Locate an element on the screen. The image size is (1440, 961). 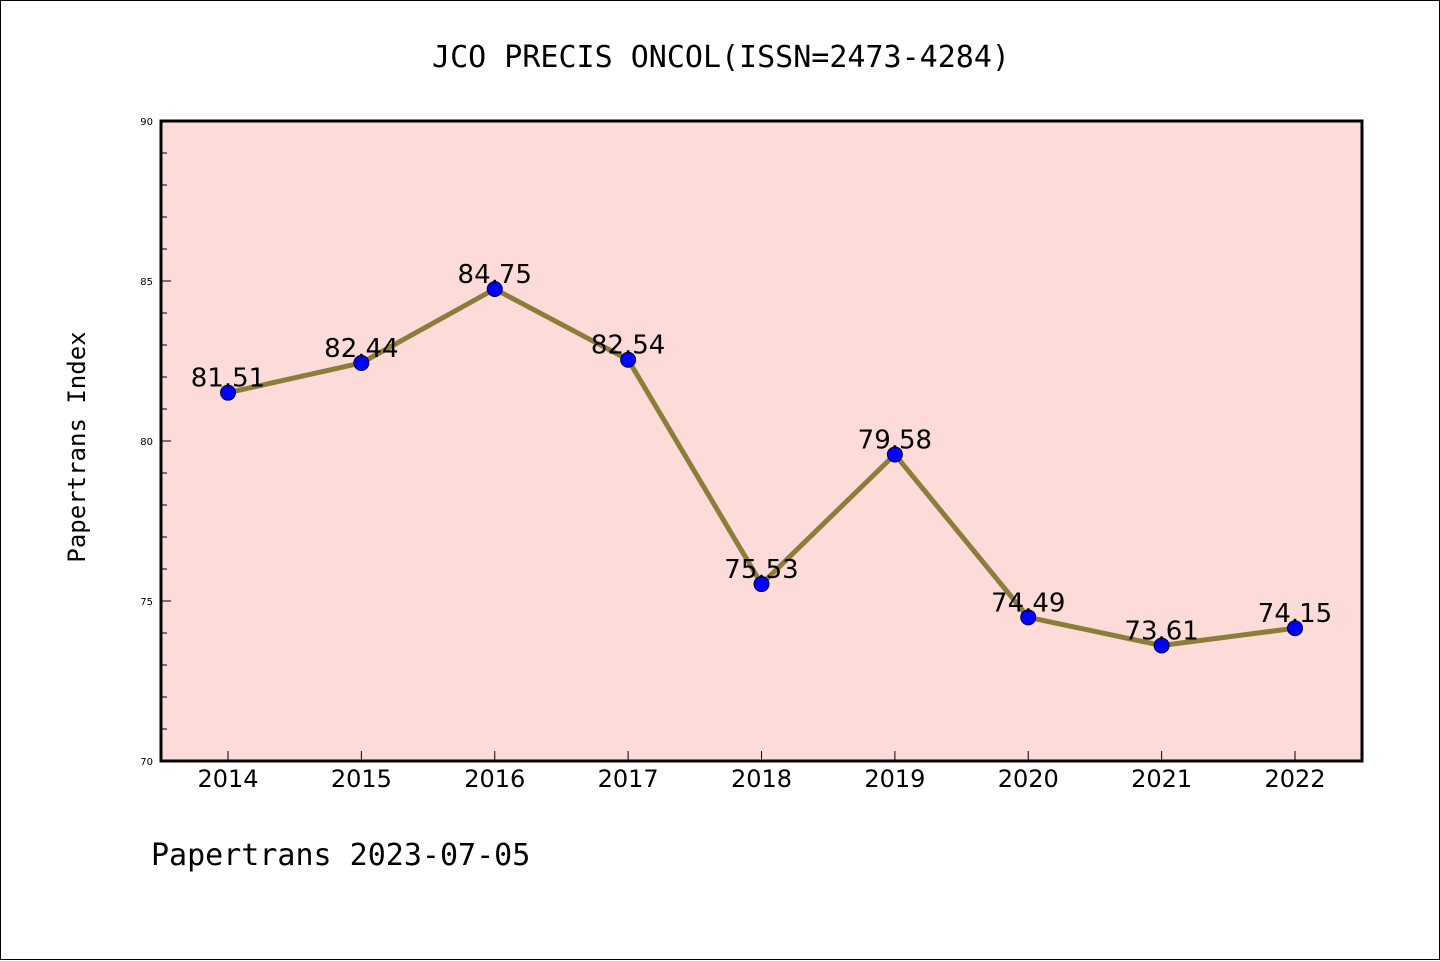
data-label: 81.51 is located at coordinates (228, 379).